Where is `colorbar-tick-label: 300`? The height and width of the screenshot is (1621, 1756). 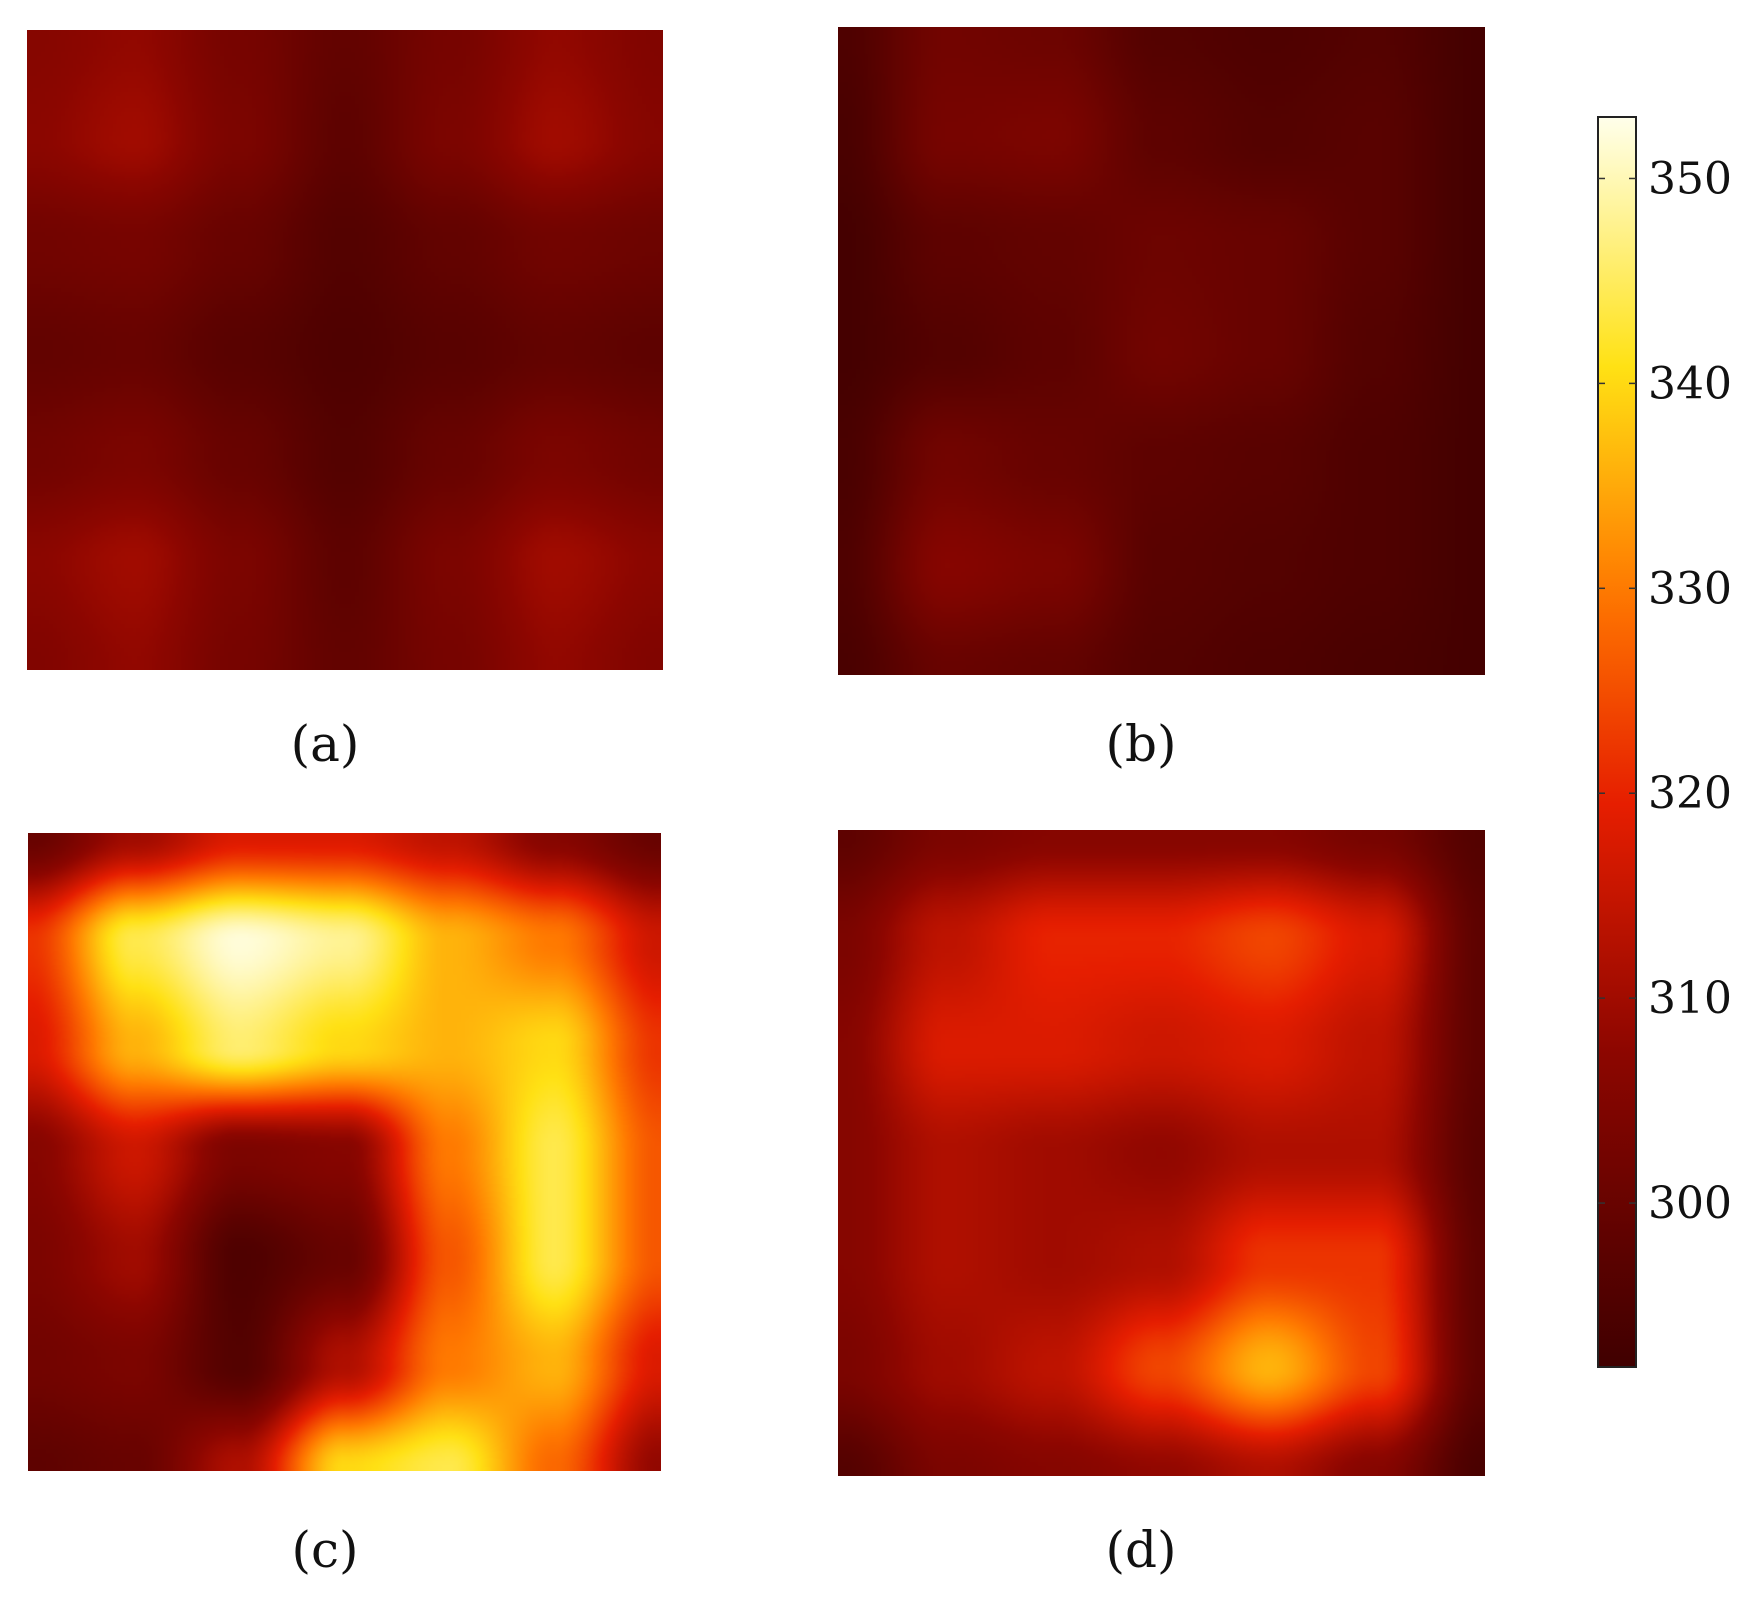 colorbar-tick-label: 300 is located at coordinates (1690, 1203).